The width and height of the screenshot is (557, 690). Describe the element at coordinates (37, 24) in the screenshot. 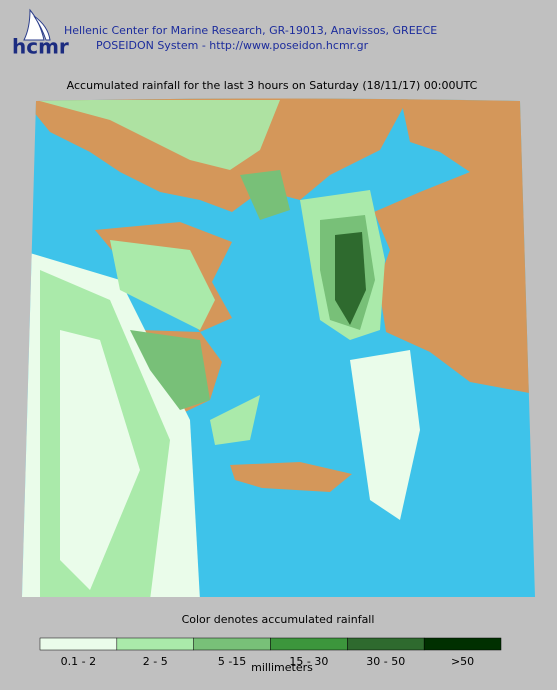

I see `logo-icon` at that location.